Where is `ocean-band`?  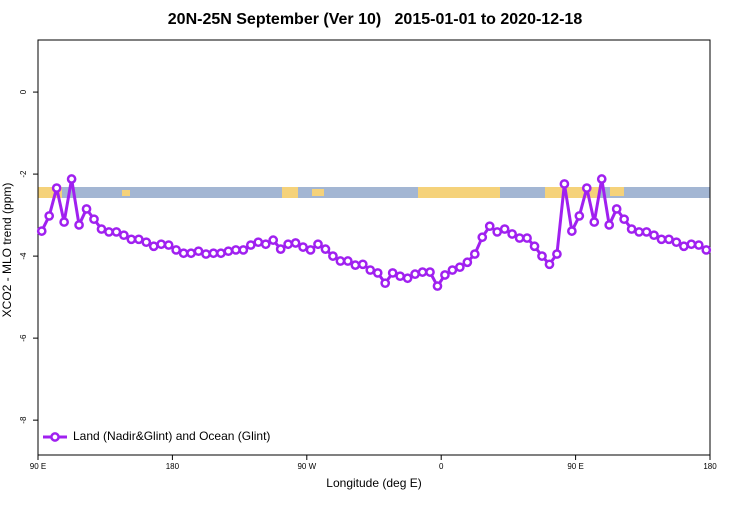 ocean-band is located at coordinates (374, 192).